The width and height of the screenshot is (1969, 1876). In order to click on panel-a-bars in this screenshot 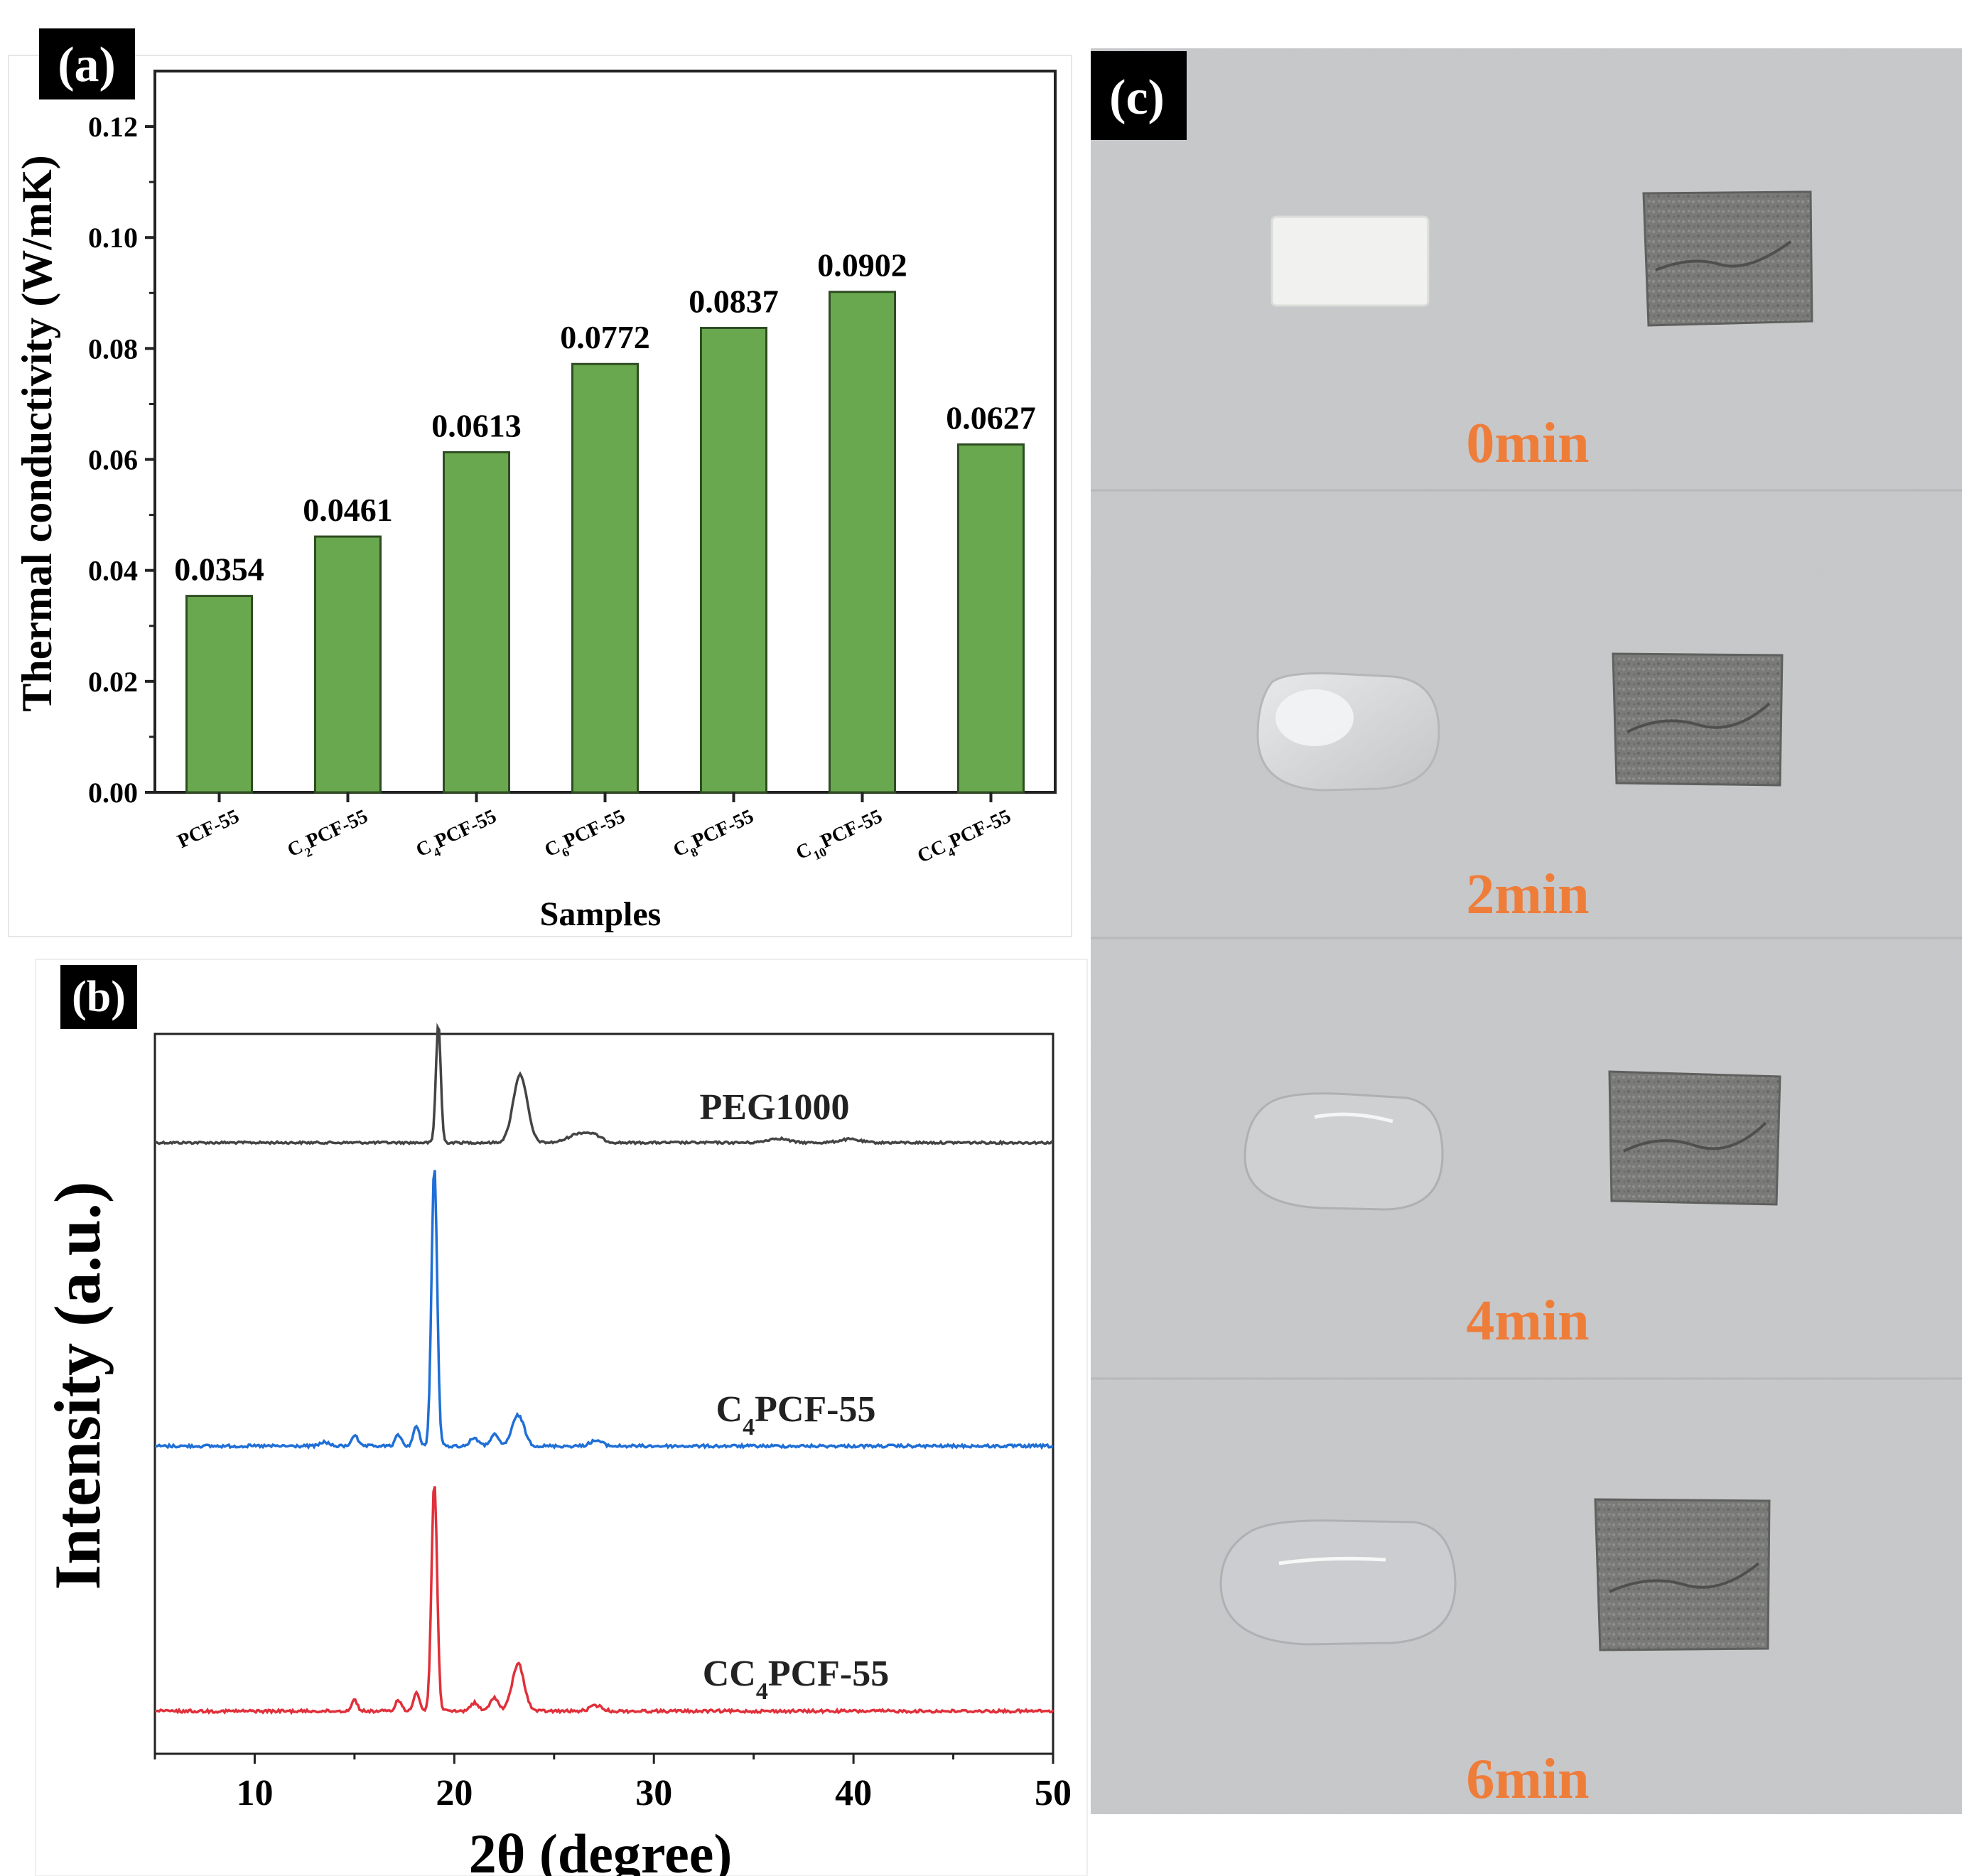, I will do `click(605, 542)`.